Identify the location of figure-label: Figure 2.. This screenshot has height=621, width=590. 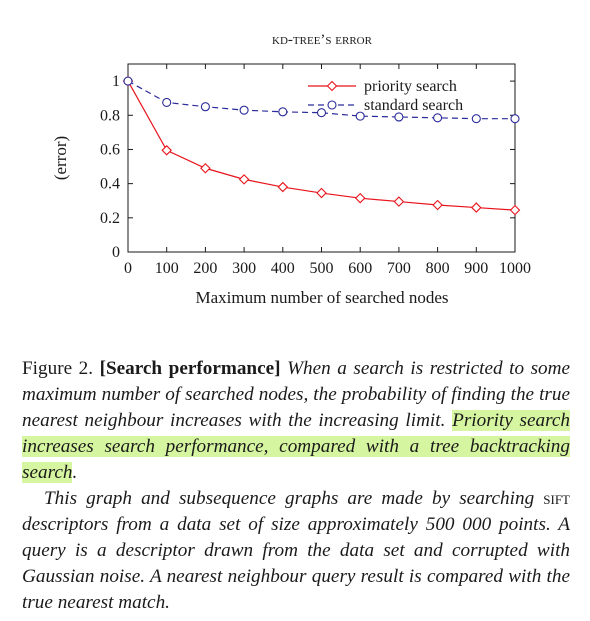
(58, 368).